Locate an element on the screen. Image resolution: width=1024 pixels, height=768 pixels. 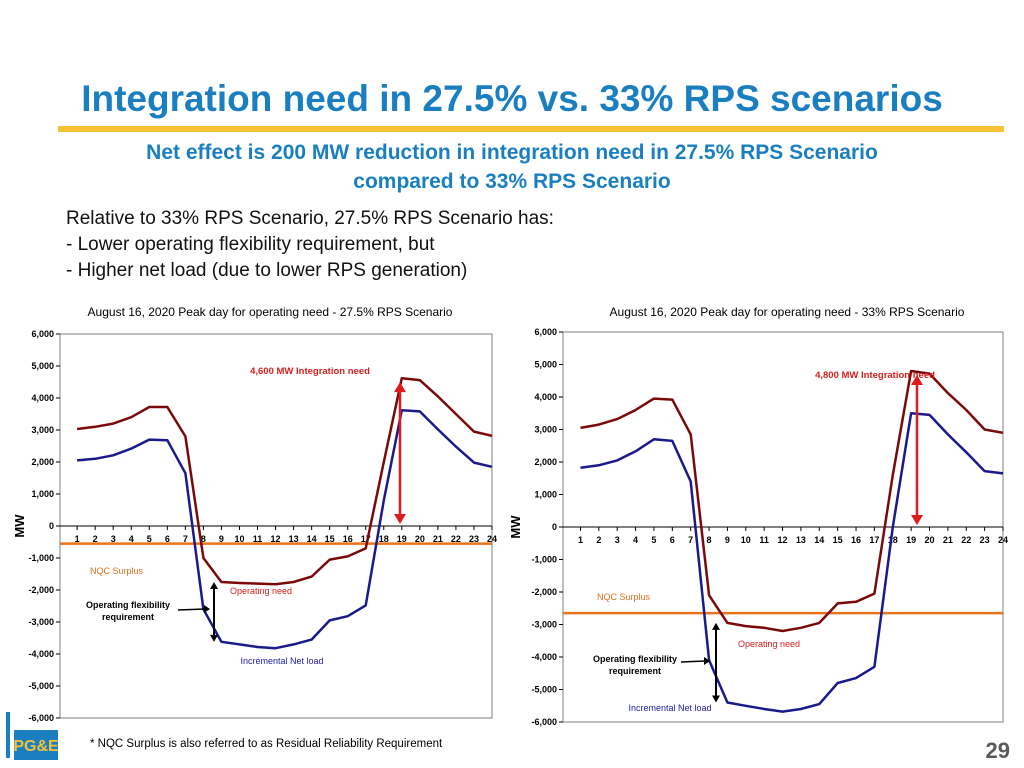
y-tick-label: 0 is located at coordinates (51, 526).